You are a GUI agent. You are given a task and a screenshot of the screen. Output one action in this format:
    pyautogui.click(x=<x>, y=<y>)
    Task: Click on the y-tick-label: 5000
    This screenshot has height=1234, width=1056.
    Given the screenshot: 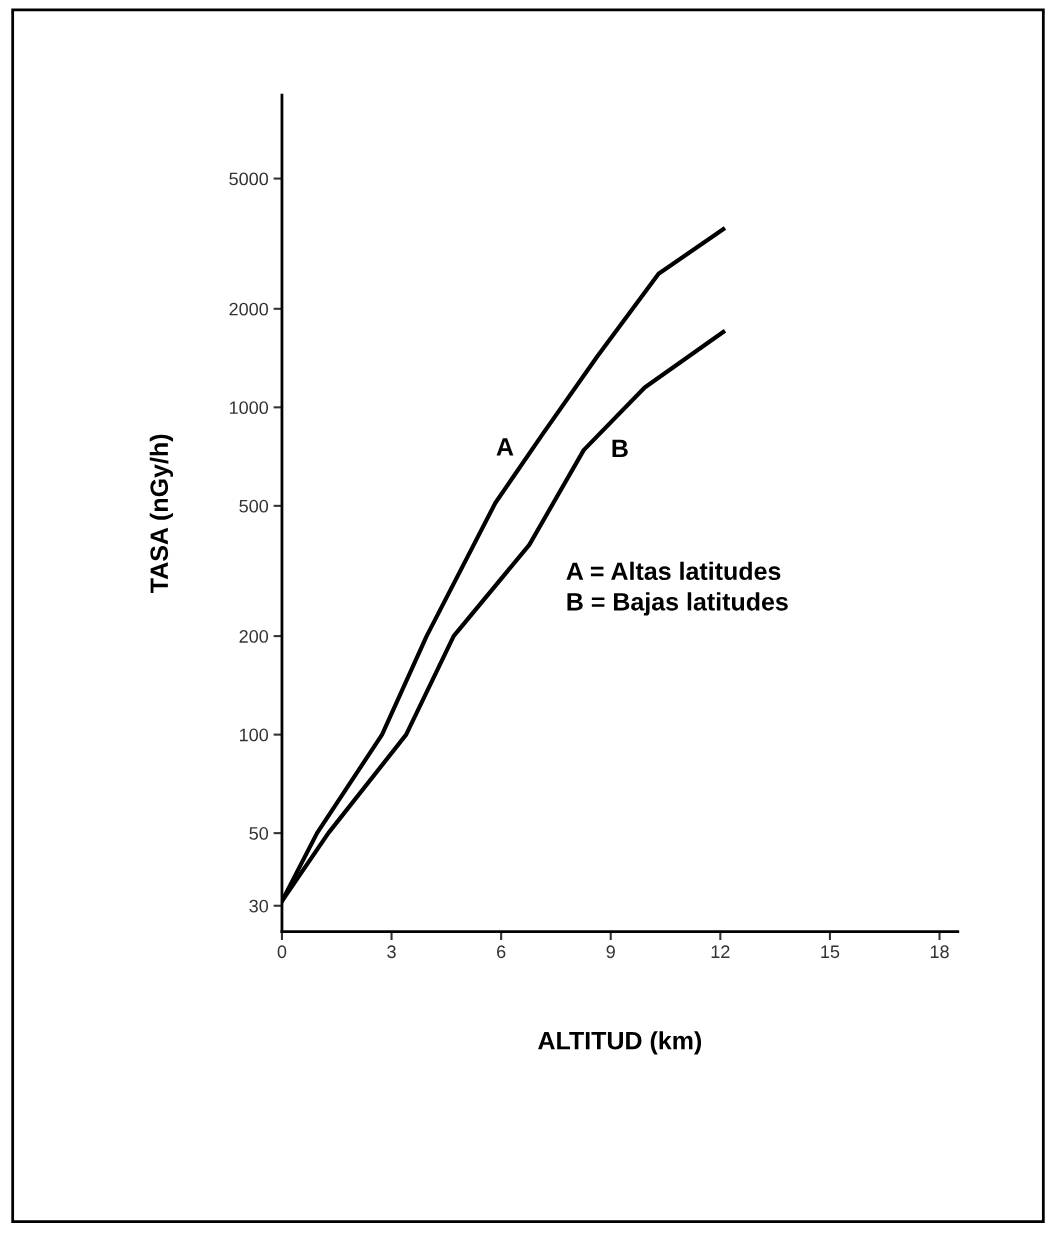 What is the action you would take?
    pyautogui.click(x=249, y=179)
    